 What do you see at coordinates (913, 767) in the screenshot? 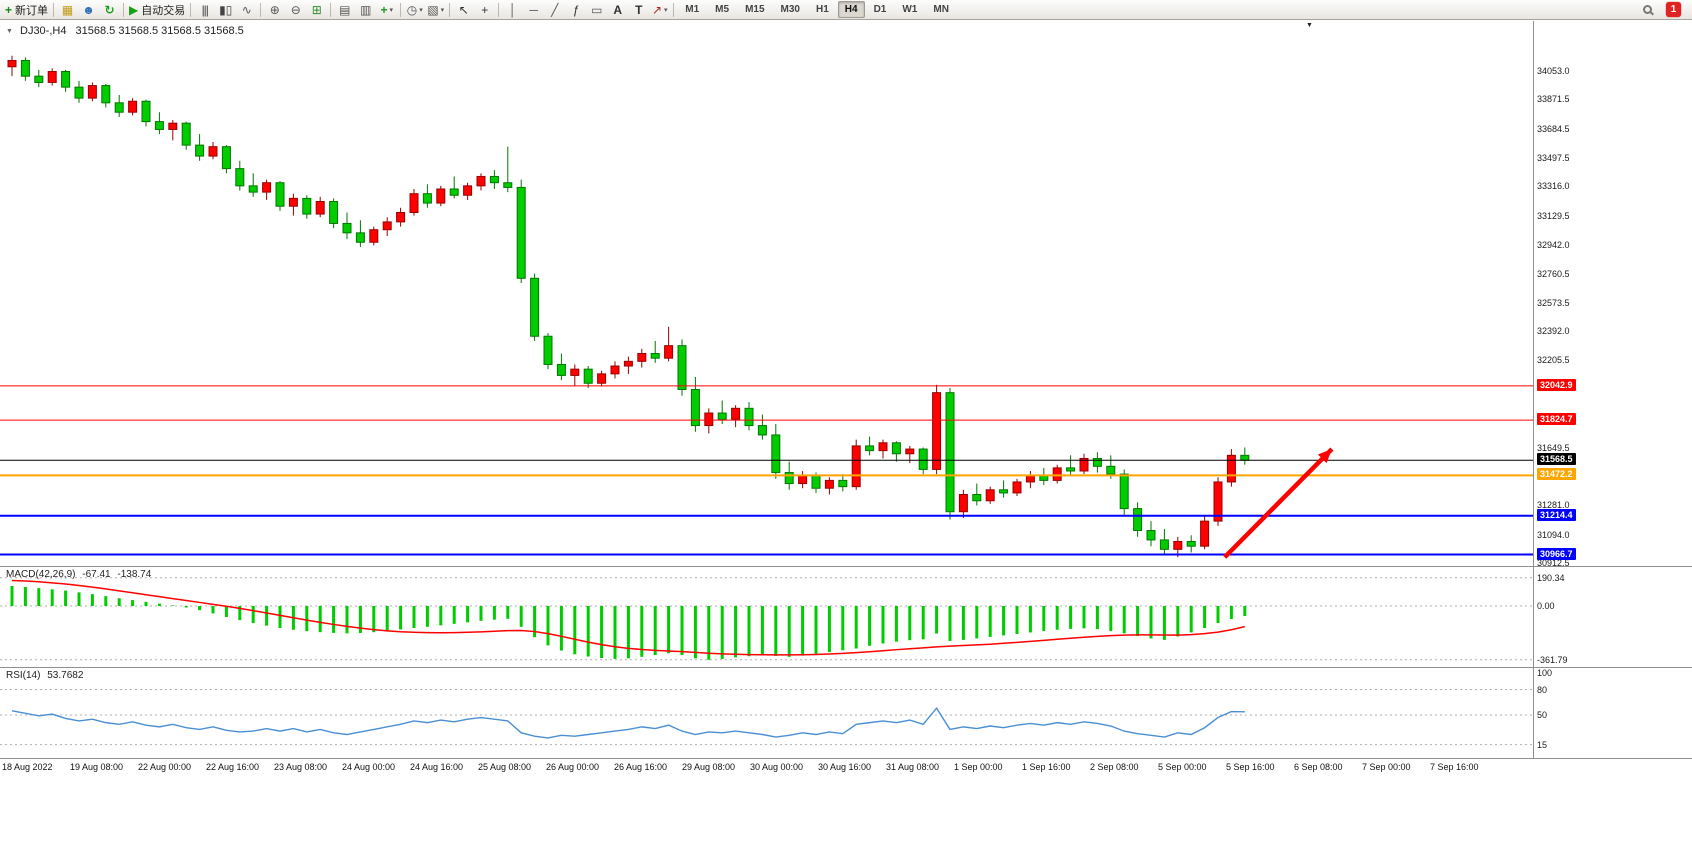
I see `time-label: 31 Aug 08:00` at bounding box center [913, 767].